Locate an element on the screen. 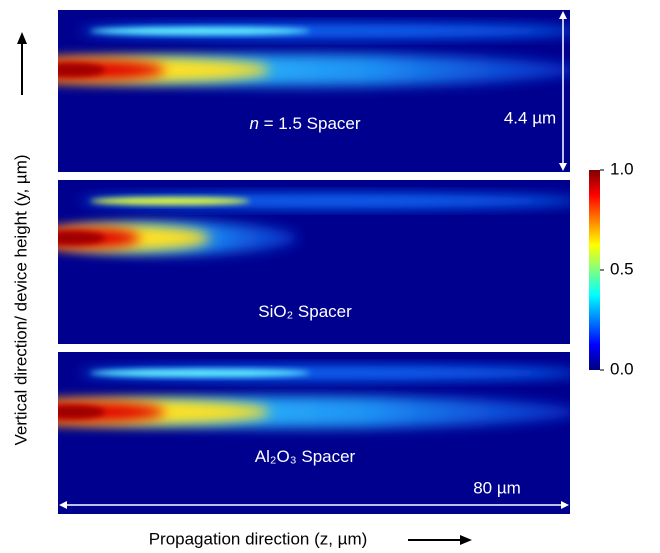 The width and height of the screenshot is (660, 553). colorbar is located at coordinates (594, 270).